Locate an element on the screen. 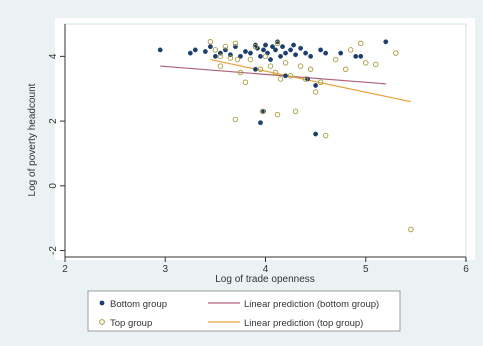  y-axis-label: Log of poverty headcount is located at coordinates (32, 139).